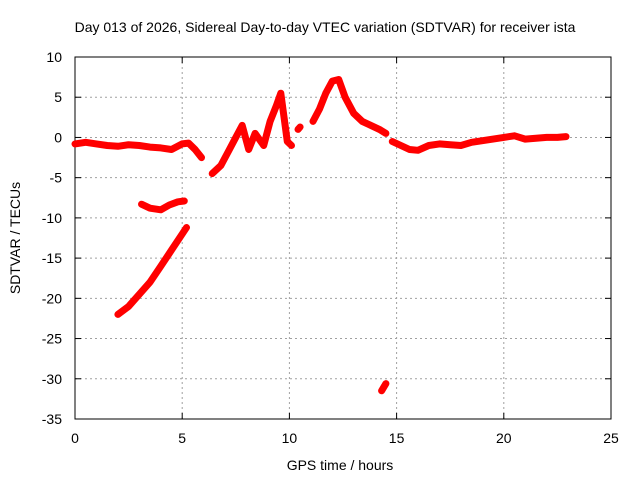  Describe the element at coordinates (15, 238) in the screenshot. I see `y-axis-label: SDTVAR / TECUs` at that location.